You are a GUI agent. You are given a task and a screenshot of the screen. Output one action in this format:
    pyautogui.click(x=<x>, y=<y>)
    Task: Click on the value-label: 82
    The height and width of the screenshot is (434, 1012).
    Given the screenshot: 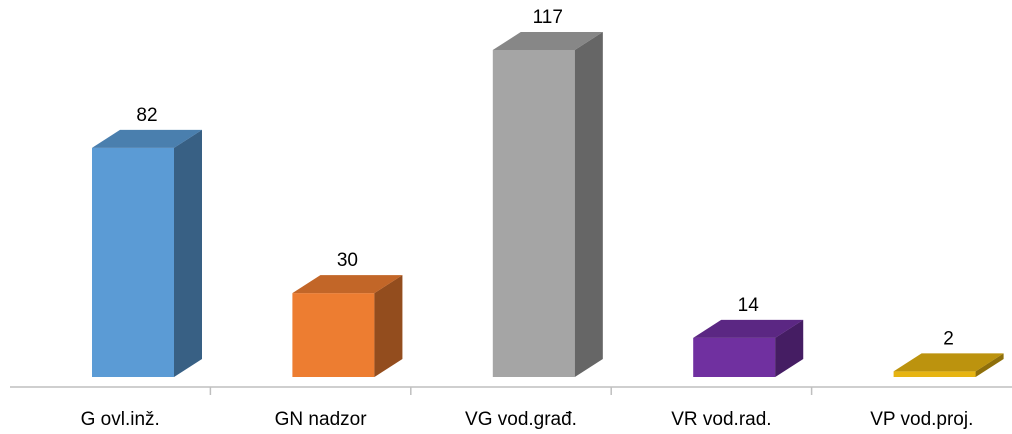 What is the action you would take?
    pyautogui.click(x=146, y=115)
    